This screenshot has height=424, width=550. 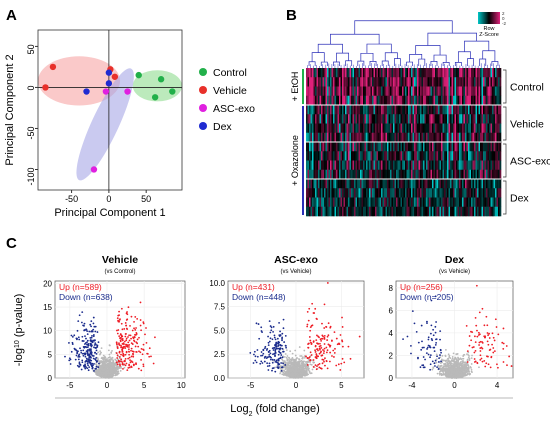 I want to click on ellipse-vehicle, so click(x=79, y=81).